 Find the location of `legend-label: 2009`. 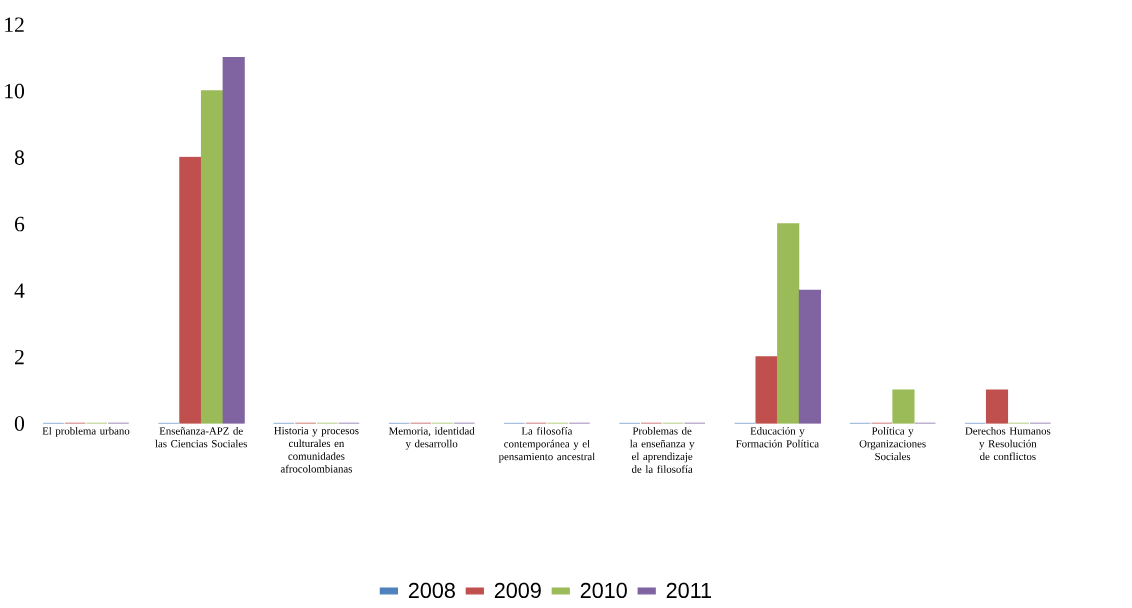

legend-label: 2009 is located at coordinates (517, 590).